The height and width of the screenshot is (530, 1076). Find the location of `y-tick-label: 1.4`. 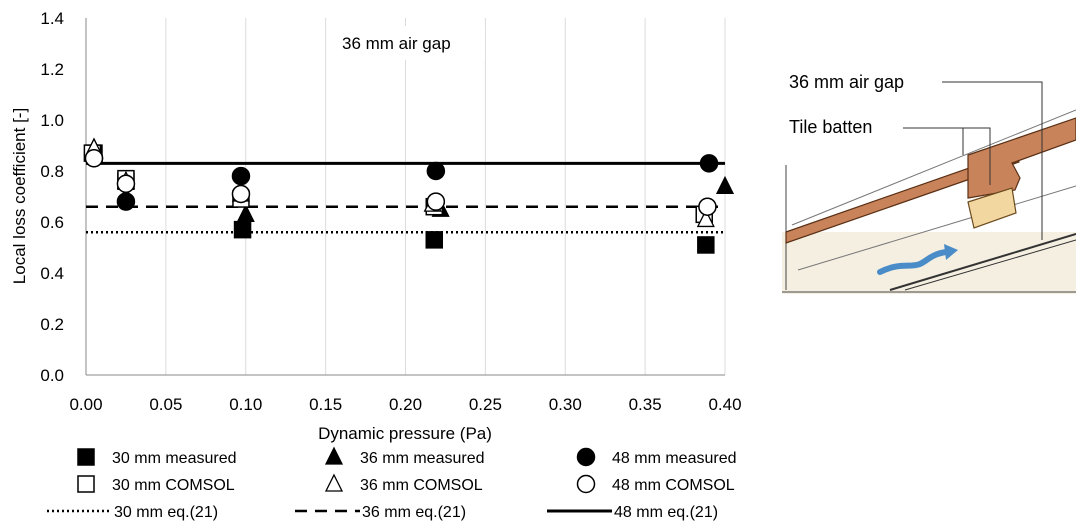

y-tick-label: 1.4 is located at coordinates (52, 18).